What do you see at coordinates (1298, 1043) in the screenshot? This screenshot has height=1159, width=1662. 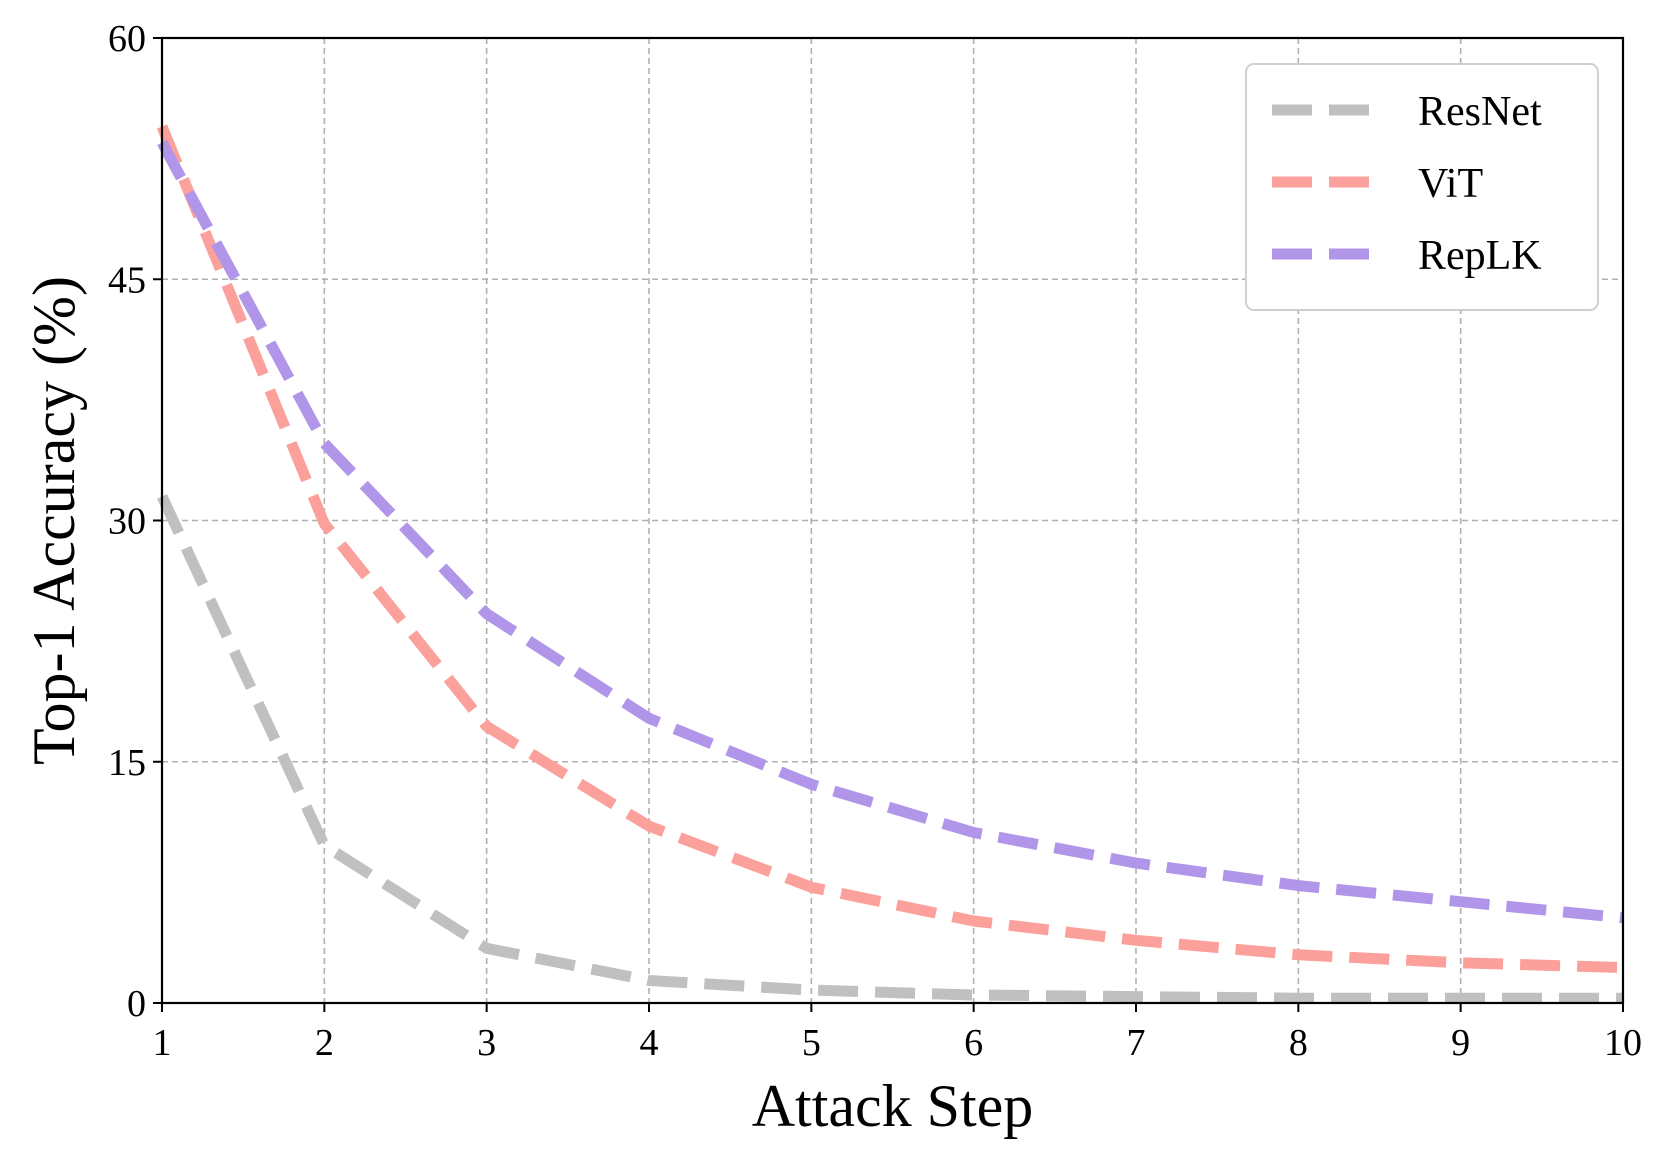 I see `x-tick-label: 8` at bounding box center [1298, 1043].